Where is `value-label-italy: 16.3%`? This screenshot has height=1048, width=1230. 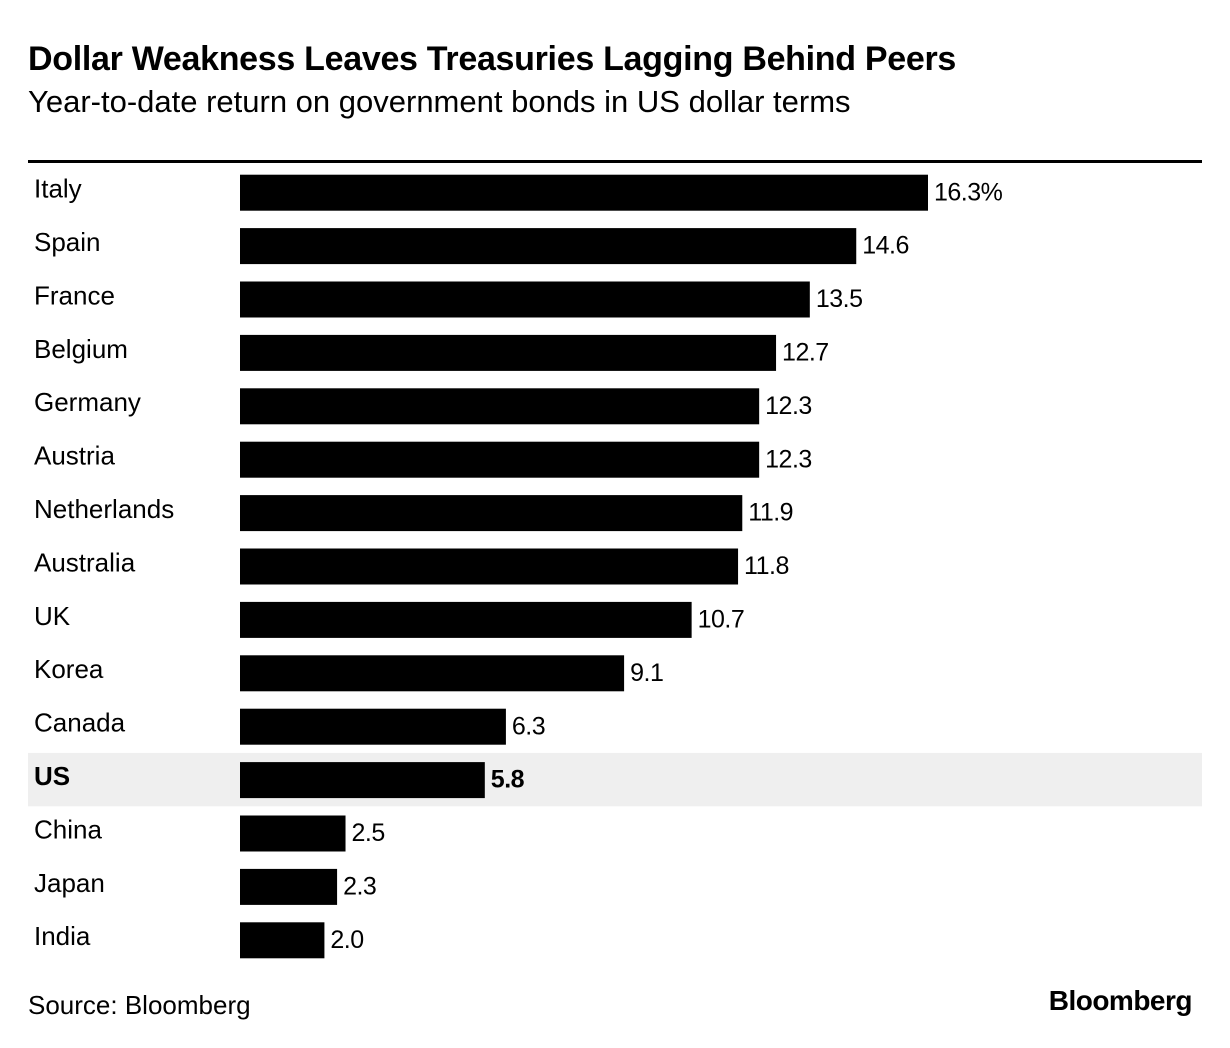 value-label-italy: 16.3% is located at coordinates (968, 192).